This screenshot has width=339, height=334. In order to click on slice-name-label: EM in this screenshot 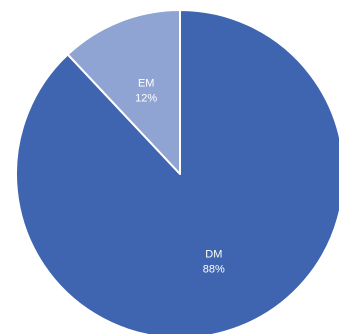, I will do `click(146, 84)`.